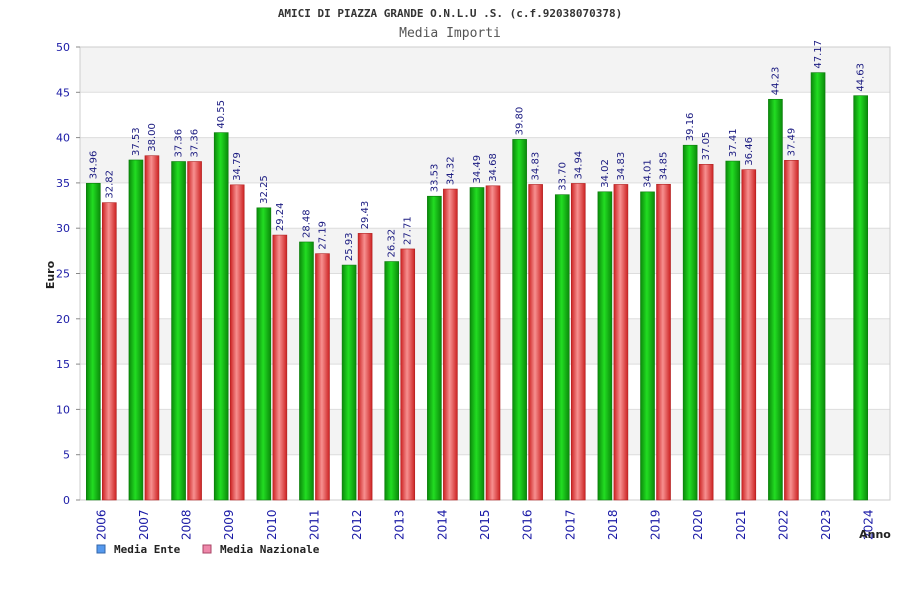 The width and height of the screenshot is (900, 600). What do you see at coordinates (63, 319) in the screenshot?
I see `y-tick-label: 20` at bounding box center [63, 319].